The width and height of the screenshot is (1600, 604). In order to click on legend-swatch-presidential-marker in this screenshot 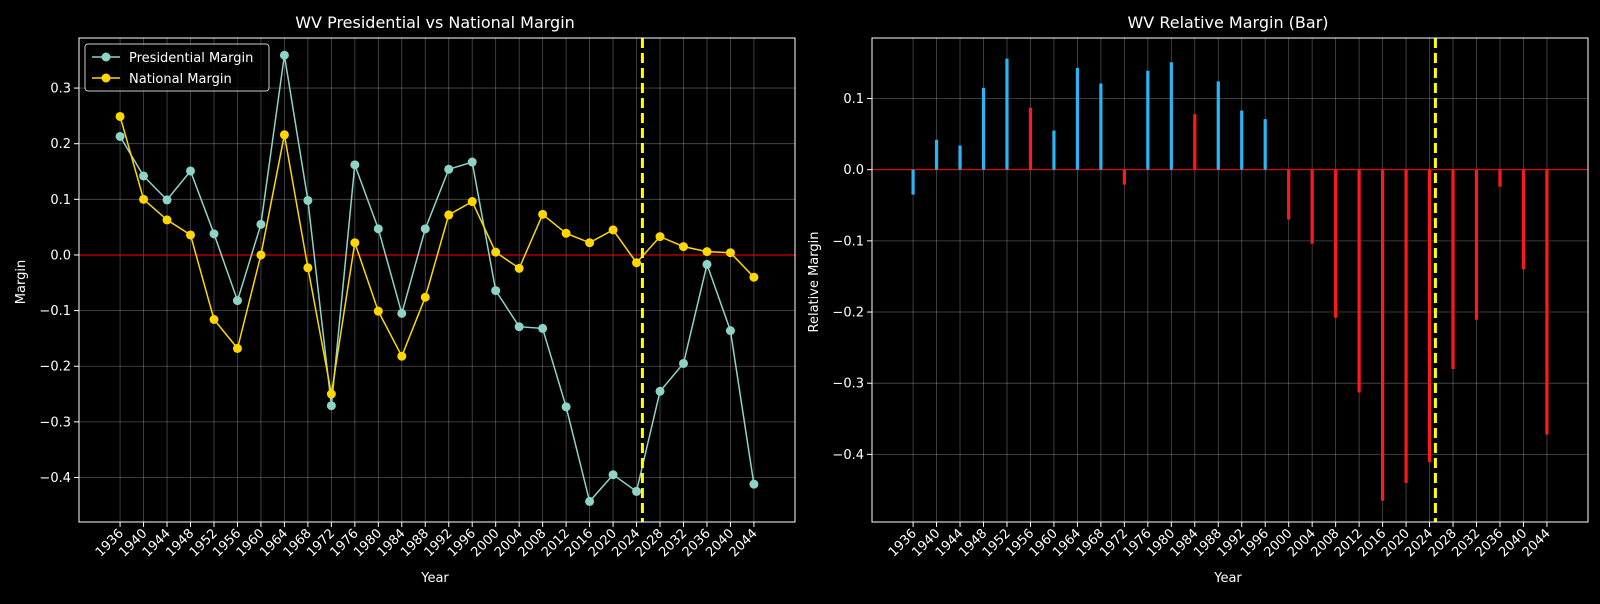, I will do `click(106, 57)`.